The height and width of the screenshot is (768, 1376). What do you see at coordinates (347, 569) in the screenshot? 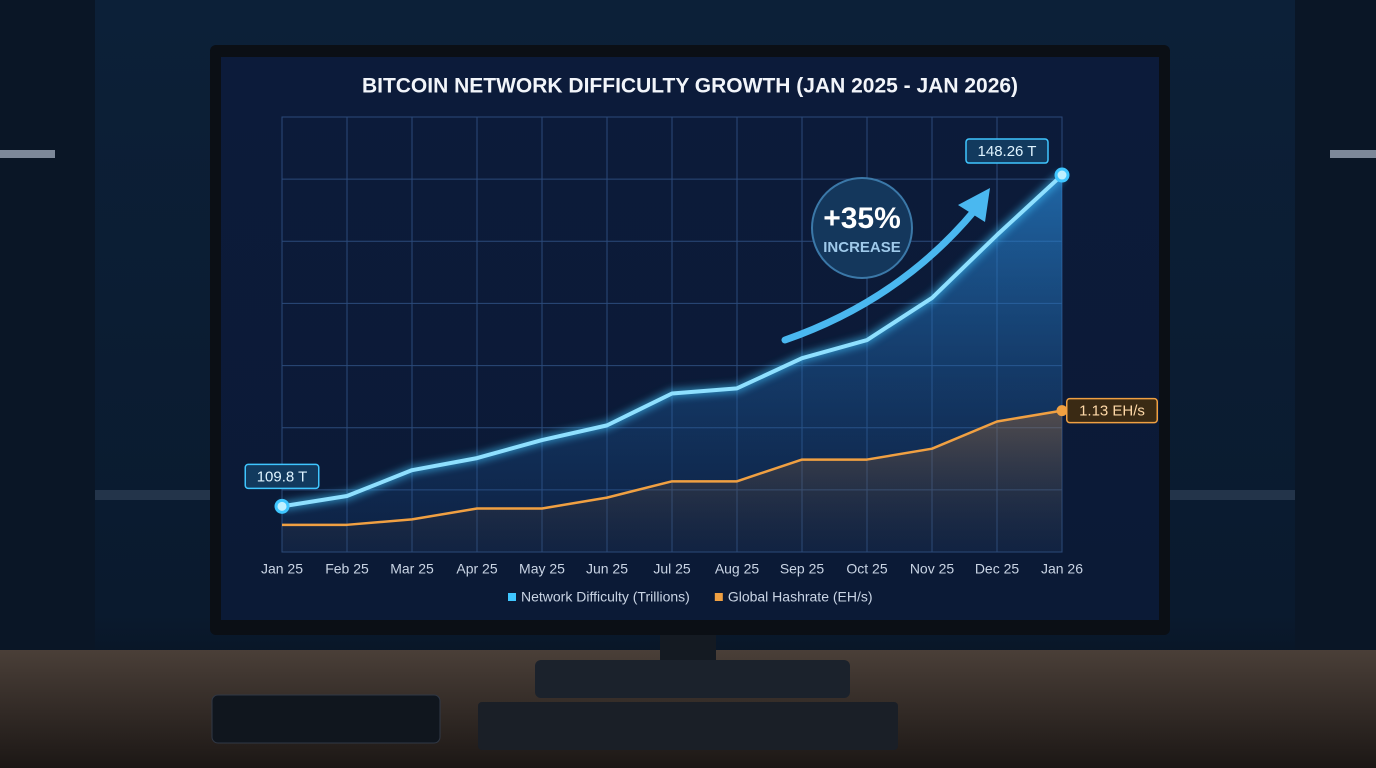
I see `x-tick-label: Feb 25` at bounding box center [347, 569].